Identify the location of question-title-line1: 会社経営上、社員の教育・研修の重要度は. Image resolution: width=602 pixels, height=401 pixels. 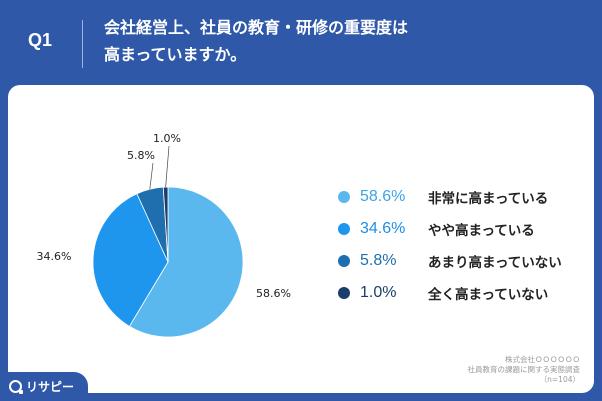
(256, 27).